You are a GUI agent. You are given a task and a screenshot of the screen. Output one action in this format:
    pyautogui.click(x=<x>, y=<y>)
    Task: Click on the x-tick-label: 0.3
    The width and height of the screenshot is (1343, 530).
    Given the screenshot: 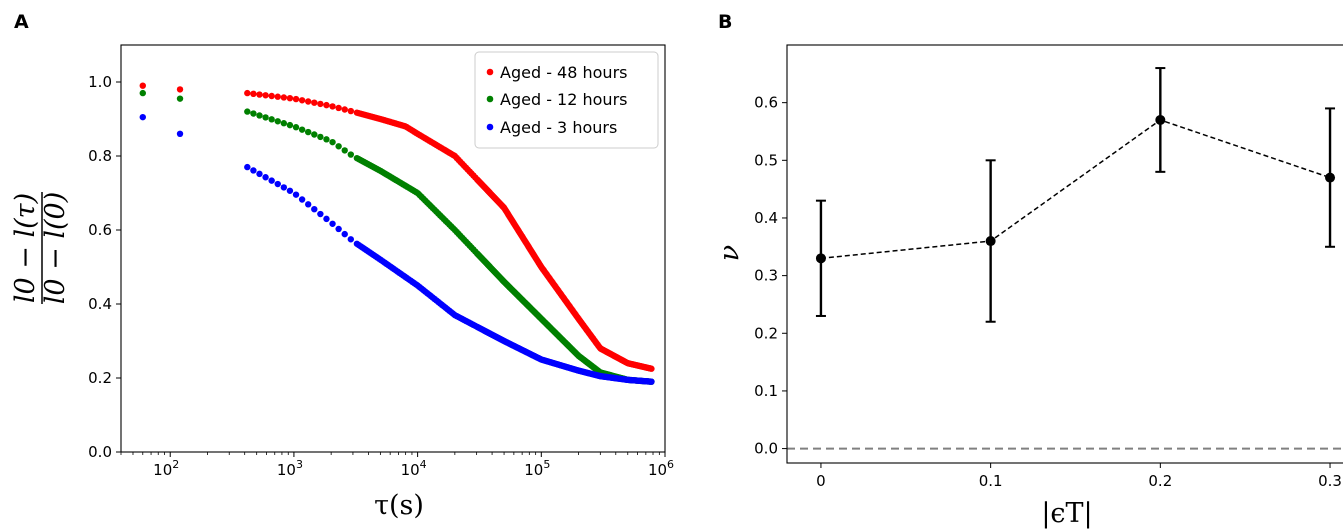 What is the action you would take?
    pyautogui.click(x=1330, y=481)
    